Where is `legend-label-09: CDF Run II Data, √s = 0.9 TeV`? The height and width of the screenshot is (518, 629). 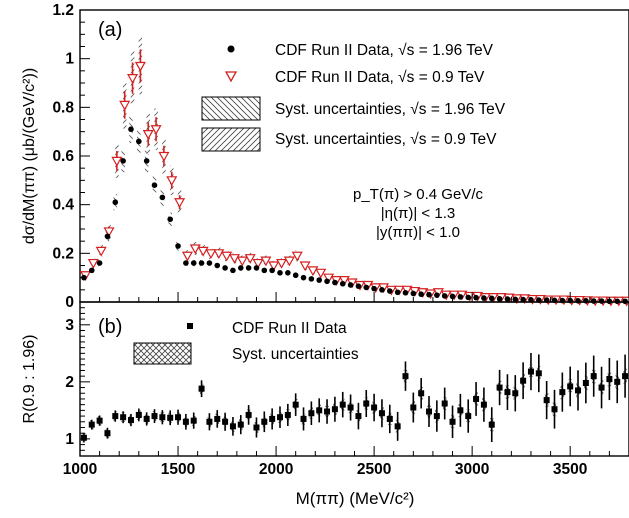
legend-label-09: CDF Run II Data, √s = 0.9 TeV is located at coordinates (380, 77).